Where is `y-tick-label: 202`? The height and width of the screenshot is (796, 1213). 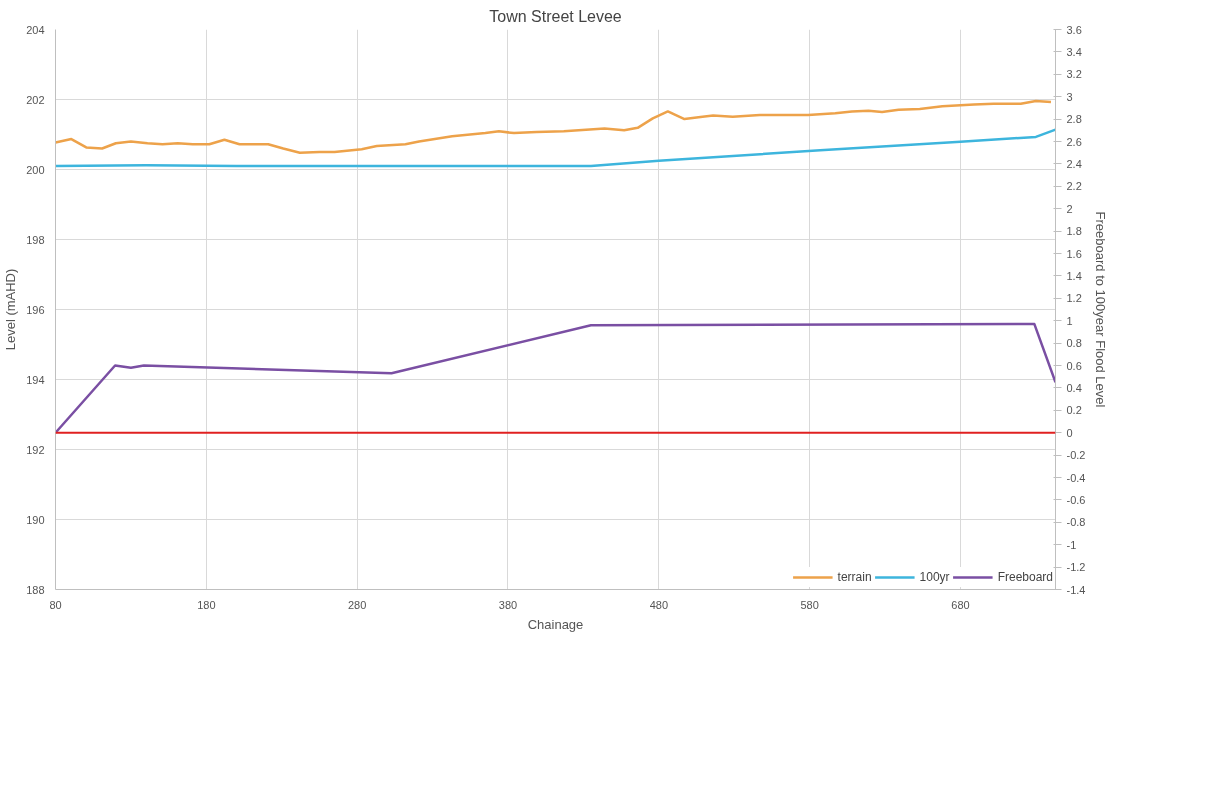 y-tick-label: 202 is located at coordinates (35, 99).